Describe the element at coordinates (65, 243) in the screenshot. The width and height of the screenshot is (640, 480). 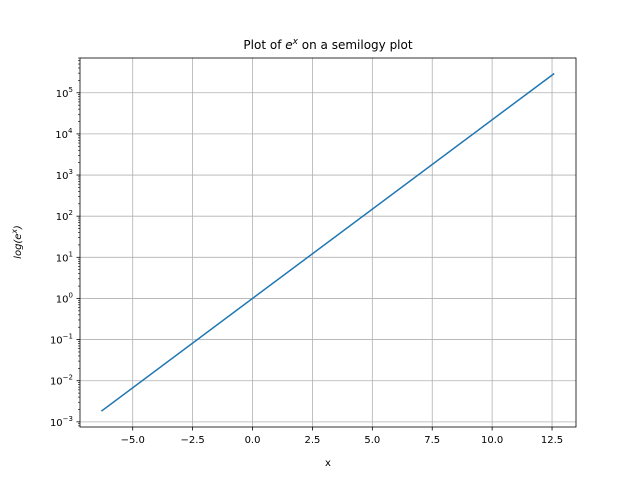
I see `y-axis: 10⁻³ 10⁻² 10⁻¹ 10⁰ 10¹ 10² 10³ 10⁴ 10⁵` at that location.